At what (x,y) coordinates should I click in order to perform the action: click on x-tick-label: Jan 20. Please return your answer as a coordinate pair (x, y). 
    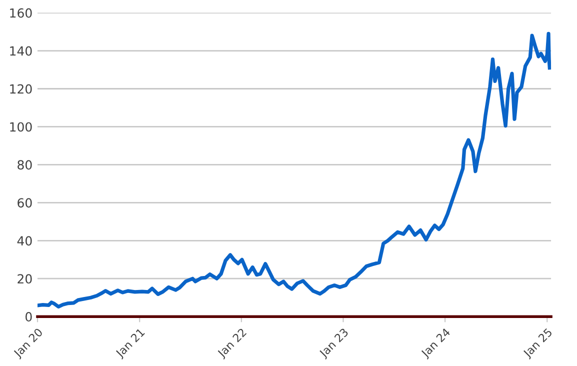
    Looking at the image, I should click on (28, 344).